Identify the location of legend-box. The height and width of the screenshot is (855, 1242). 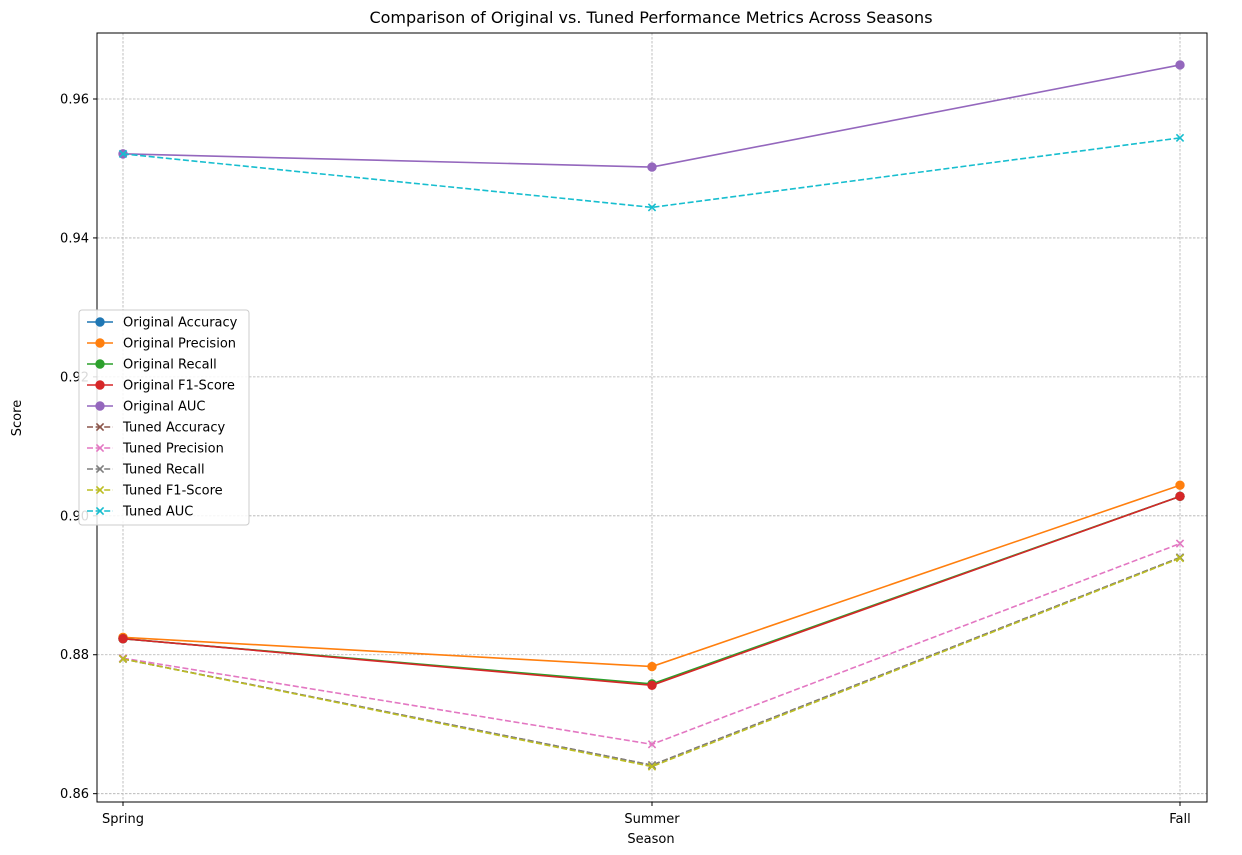
(164, 417).